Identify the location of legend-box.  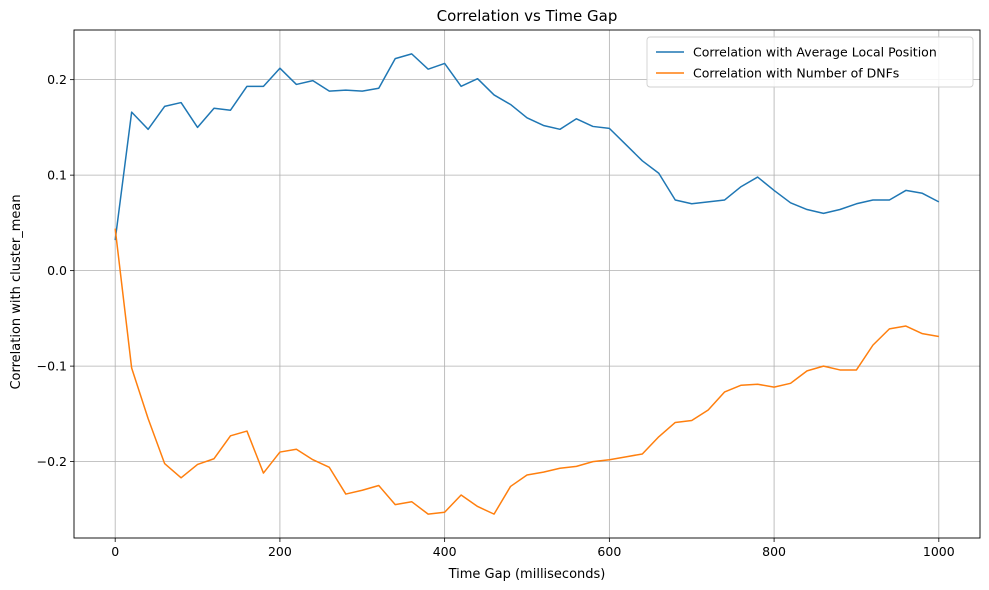
(810, 62).